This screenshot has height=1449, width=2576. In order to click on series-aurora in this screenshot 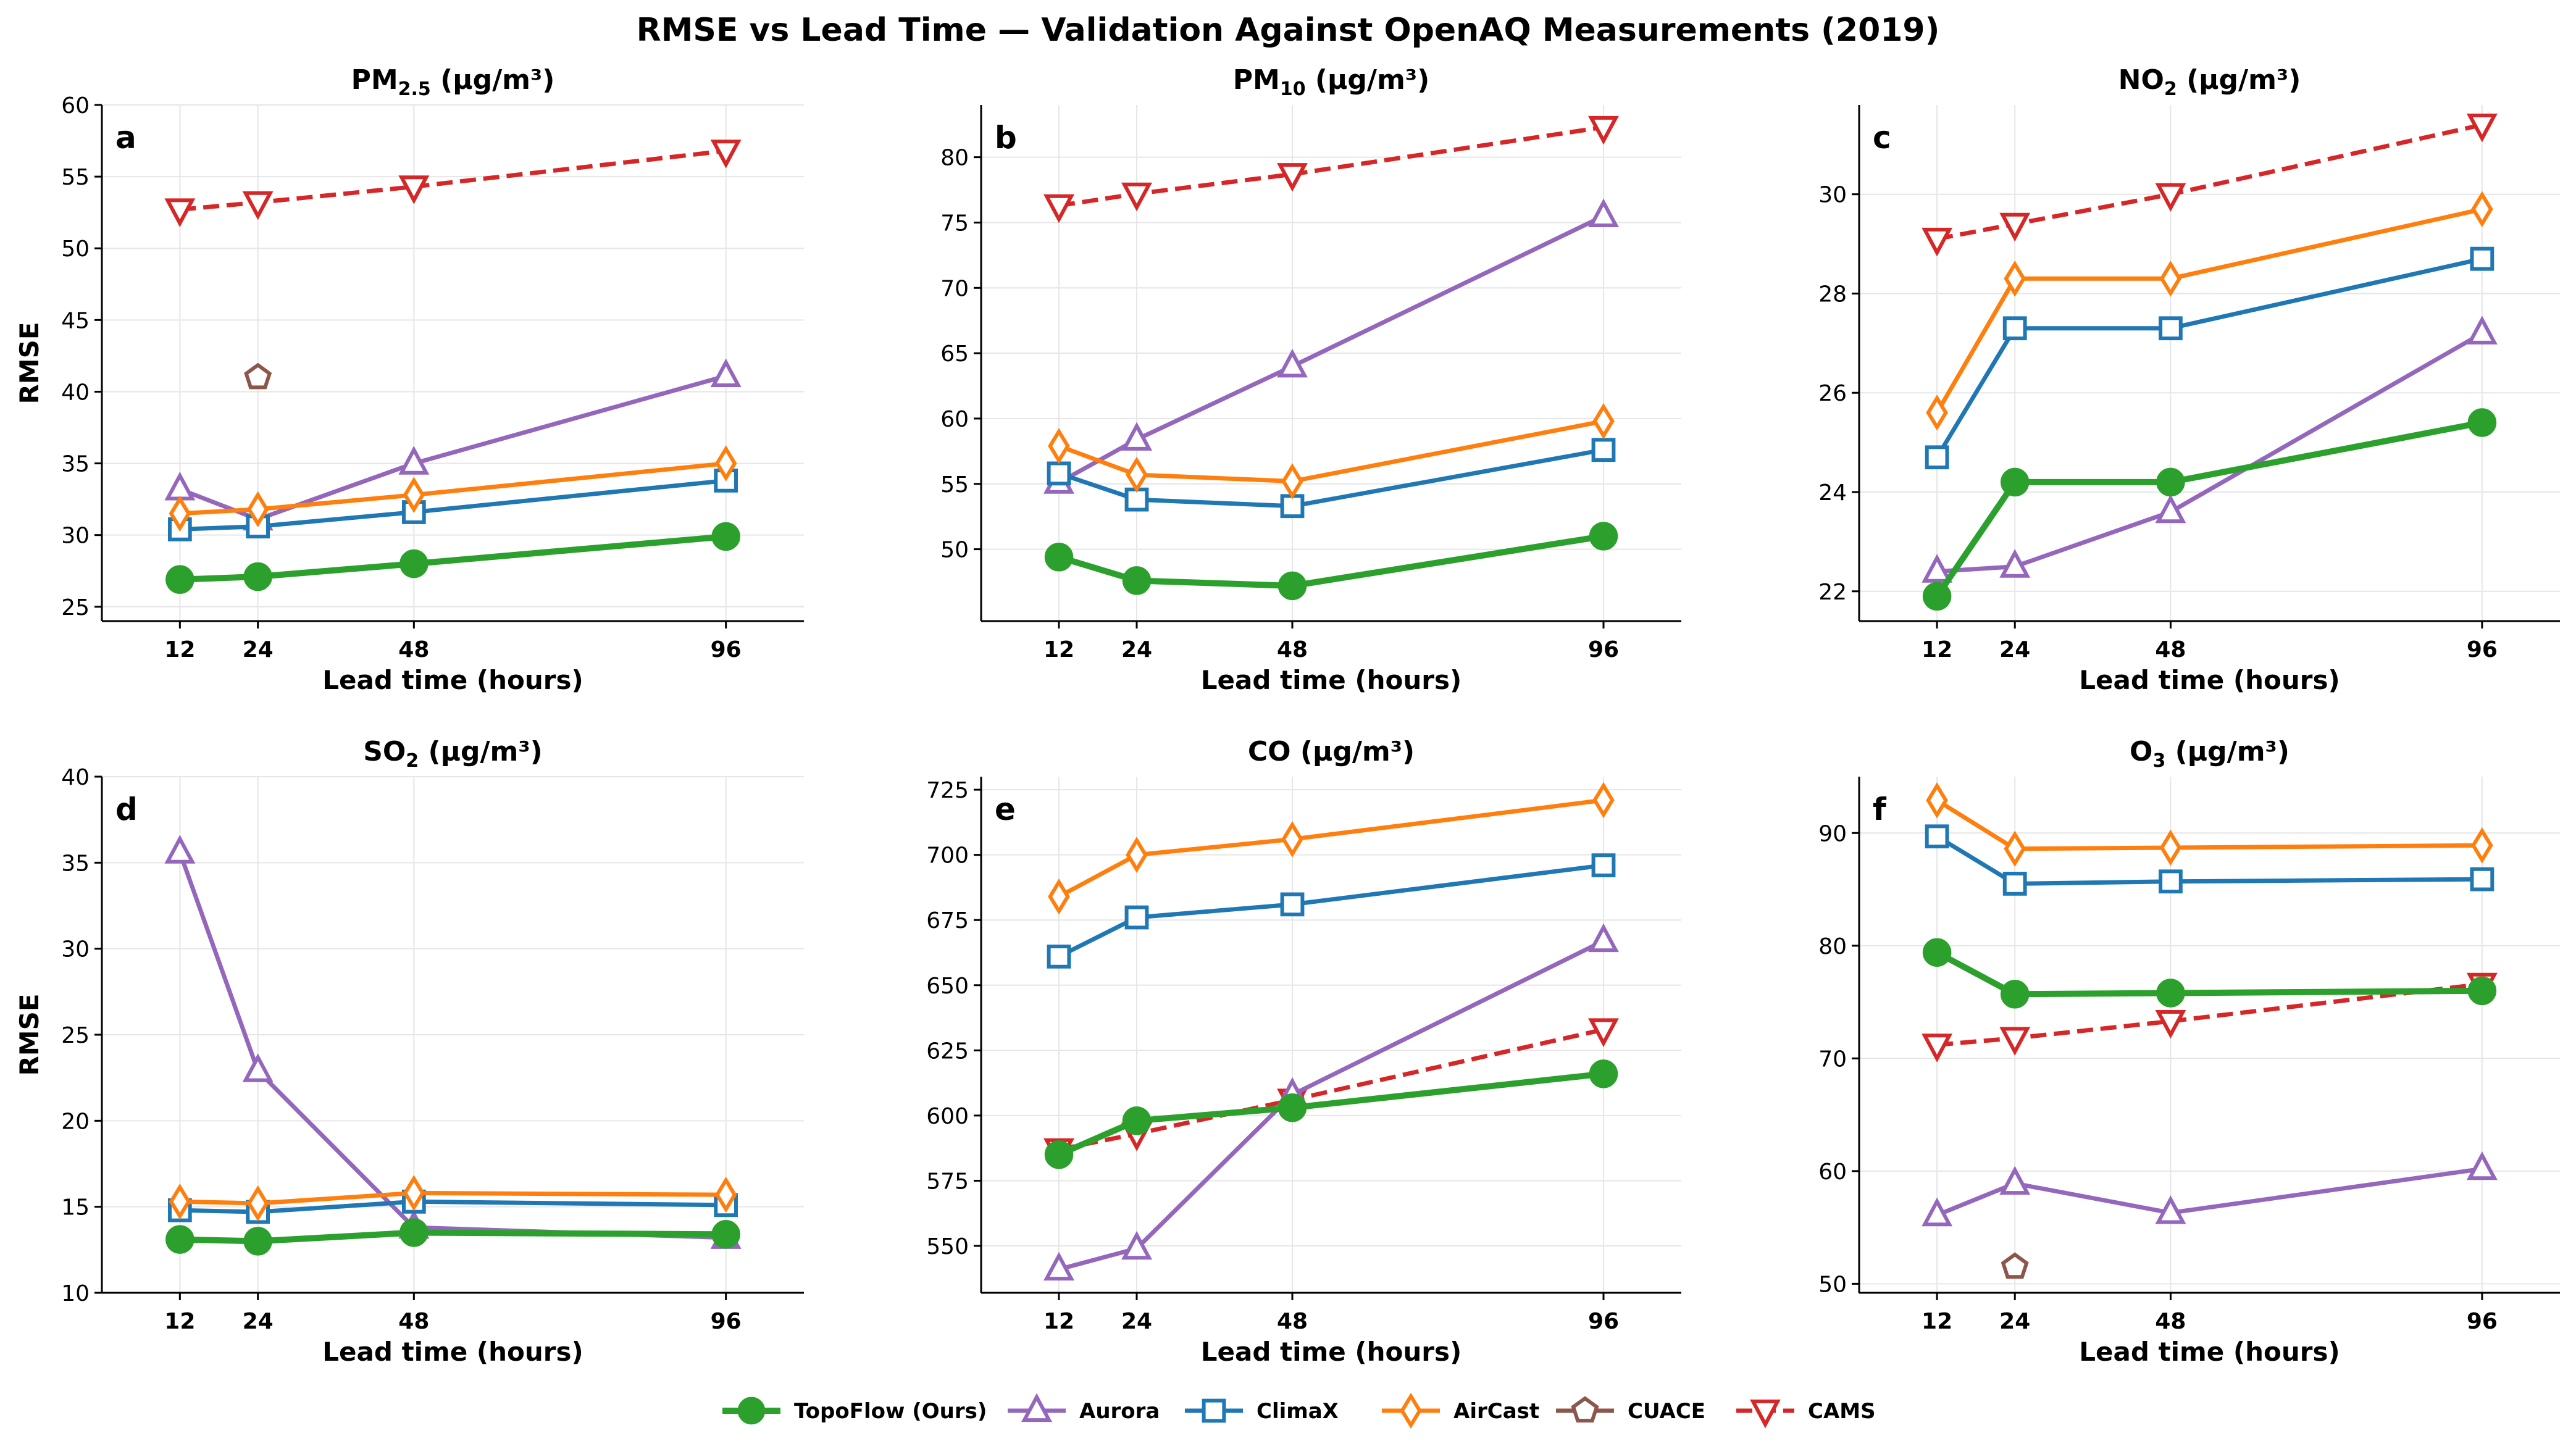, I will do `click(2210, 1189)`.